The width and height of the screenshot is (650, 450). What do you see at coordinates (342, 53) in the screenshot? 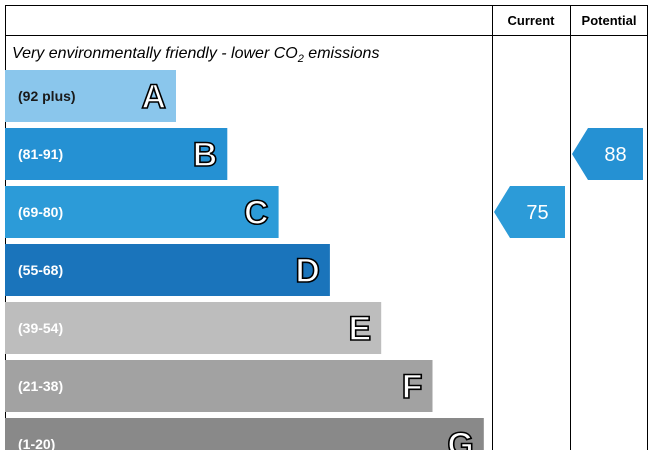
I see `subtitle-text: emissions` at bounding box center [342, 53].